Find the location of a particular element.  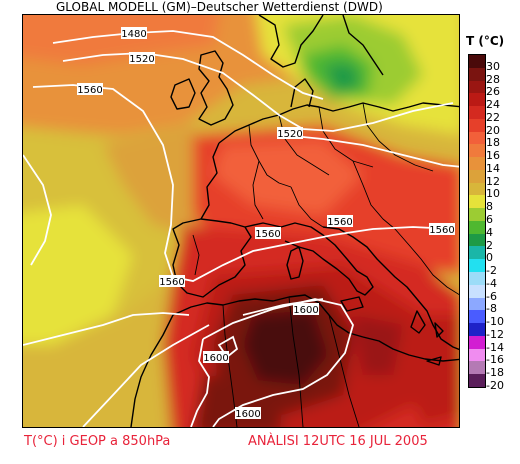

legend-label: 0 is located at coordinates (489, 258).